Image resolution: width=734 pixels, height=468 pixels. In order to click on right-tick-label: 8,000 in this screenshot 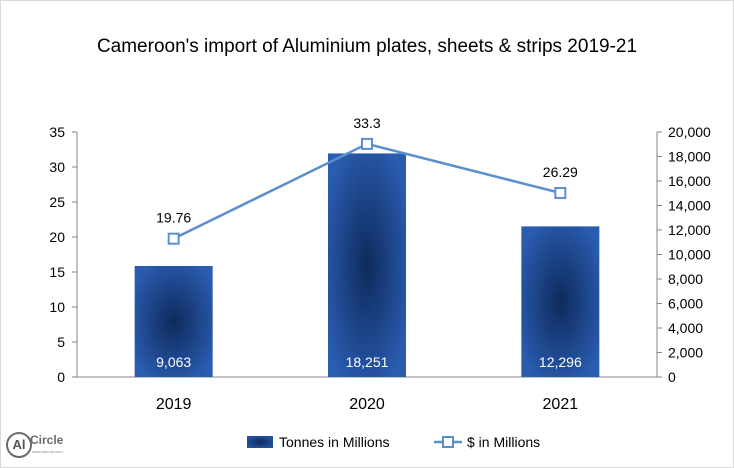, I will do `click(685, 279)`.